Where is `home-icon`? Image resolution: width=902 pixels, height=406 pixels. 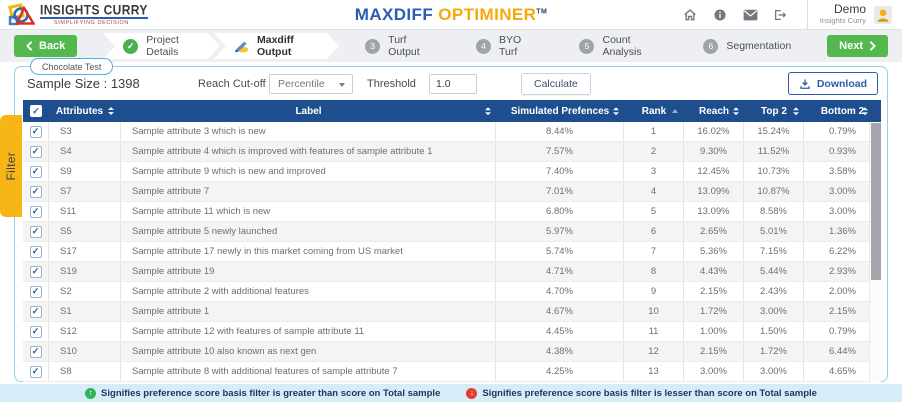
home-icon is located at coordinates (690, 14).